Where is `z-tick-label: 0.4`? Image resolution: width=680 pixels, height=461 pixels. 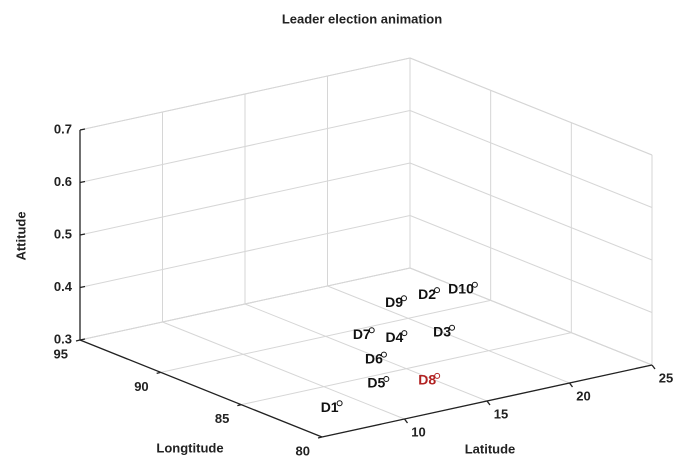
z-tick-label: 0.4 is located at coordinates (63, 286).